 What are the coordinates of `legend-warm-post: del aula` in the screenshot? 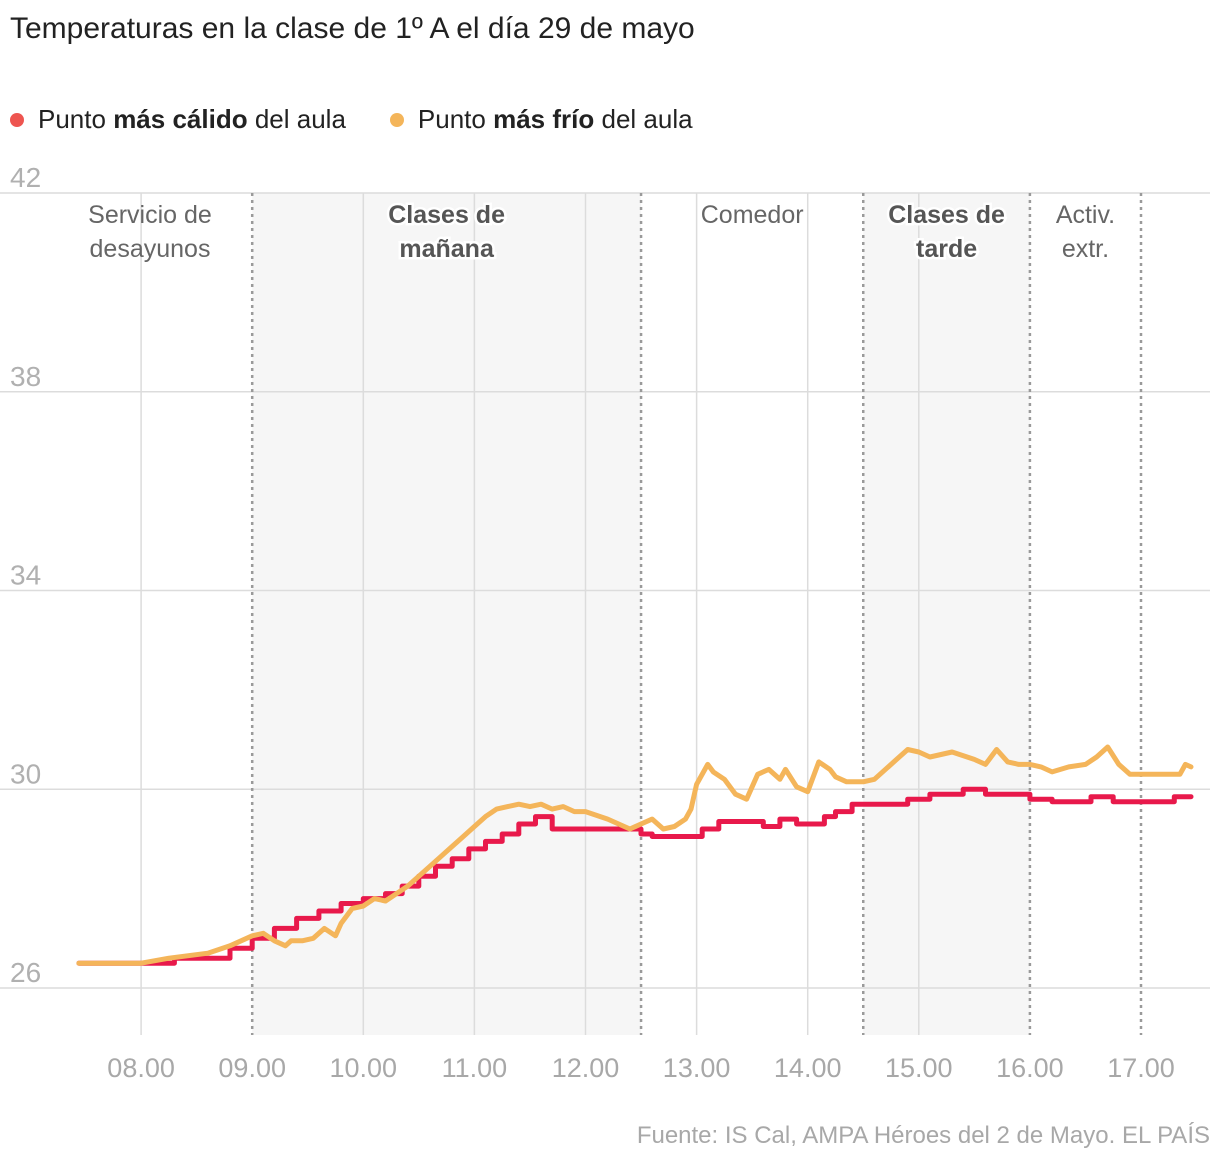 It's located at (300, 119).